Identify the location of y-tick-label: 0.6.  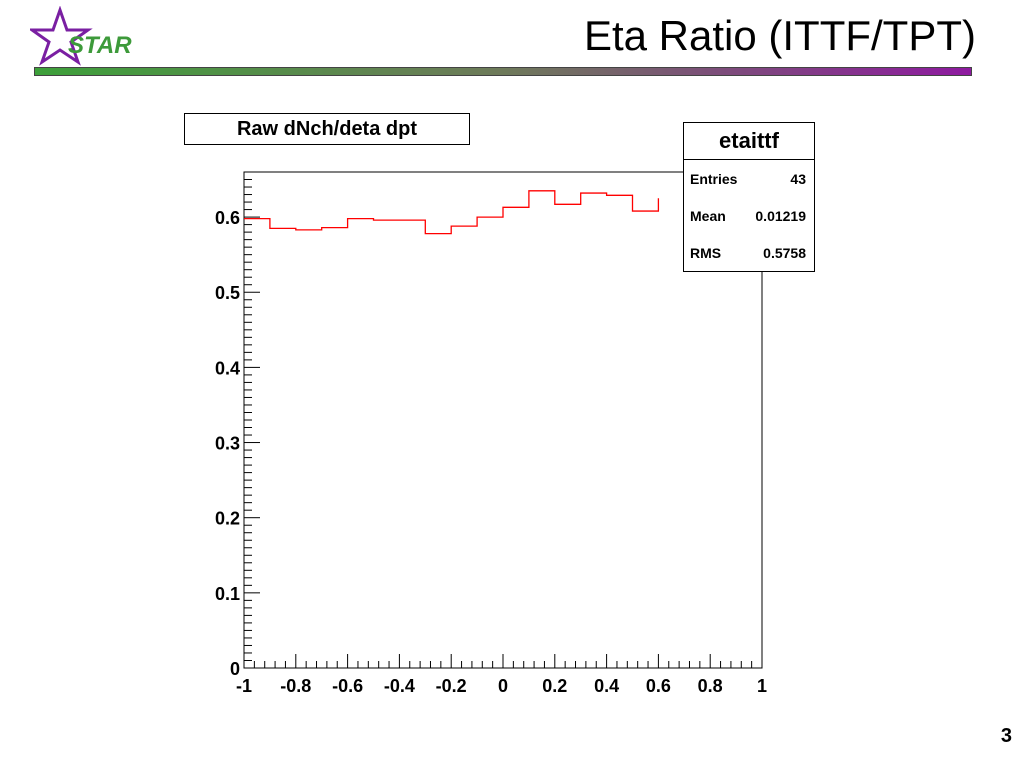
(227, 218).